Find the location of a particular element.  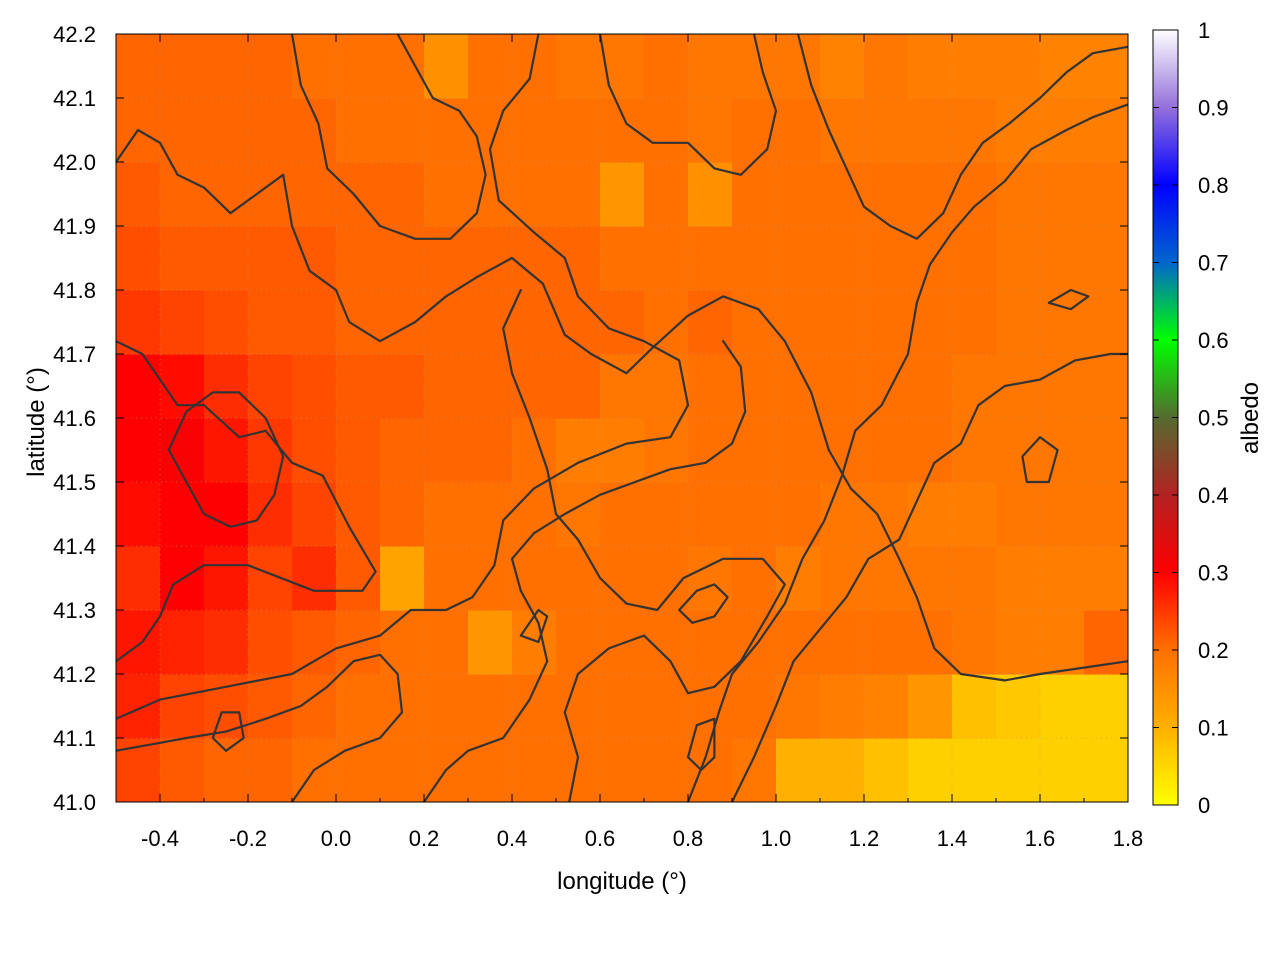

y-tick-label: 41.4 is located at coordinates (74, 546).